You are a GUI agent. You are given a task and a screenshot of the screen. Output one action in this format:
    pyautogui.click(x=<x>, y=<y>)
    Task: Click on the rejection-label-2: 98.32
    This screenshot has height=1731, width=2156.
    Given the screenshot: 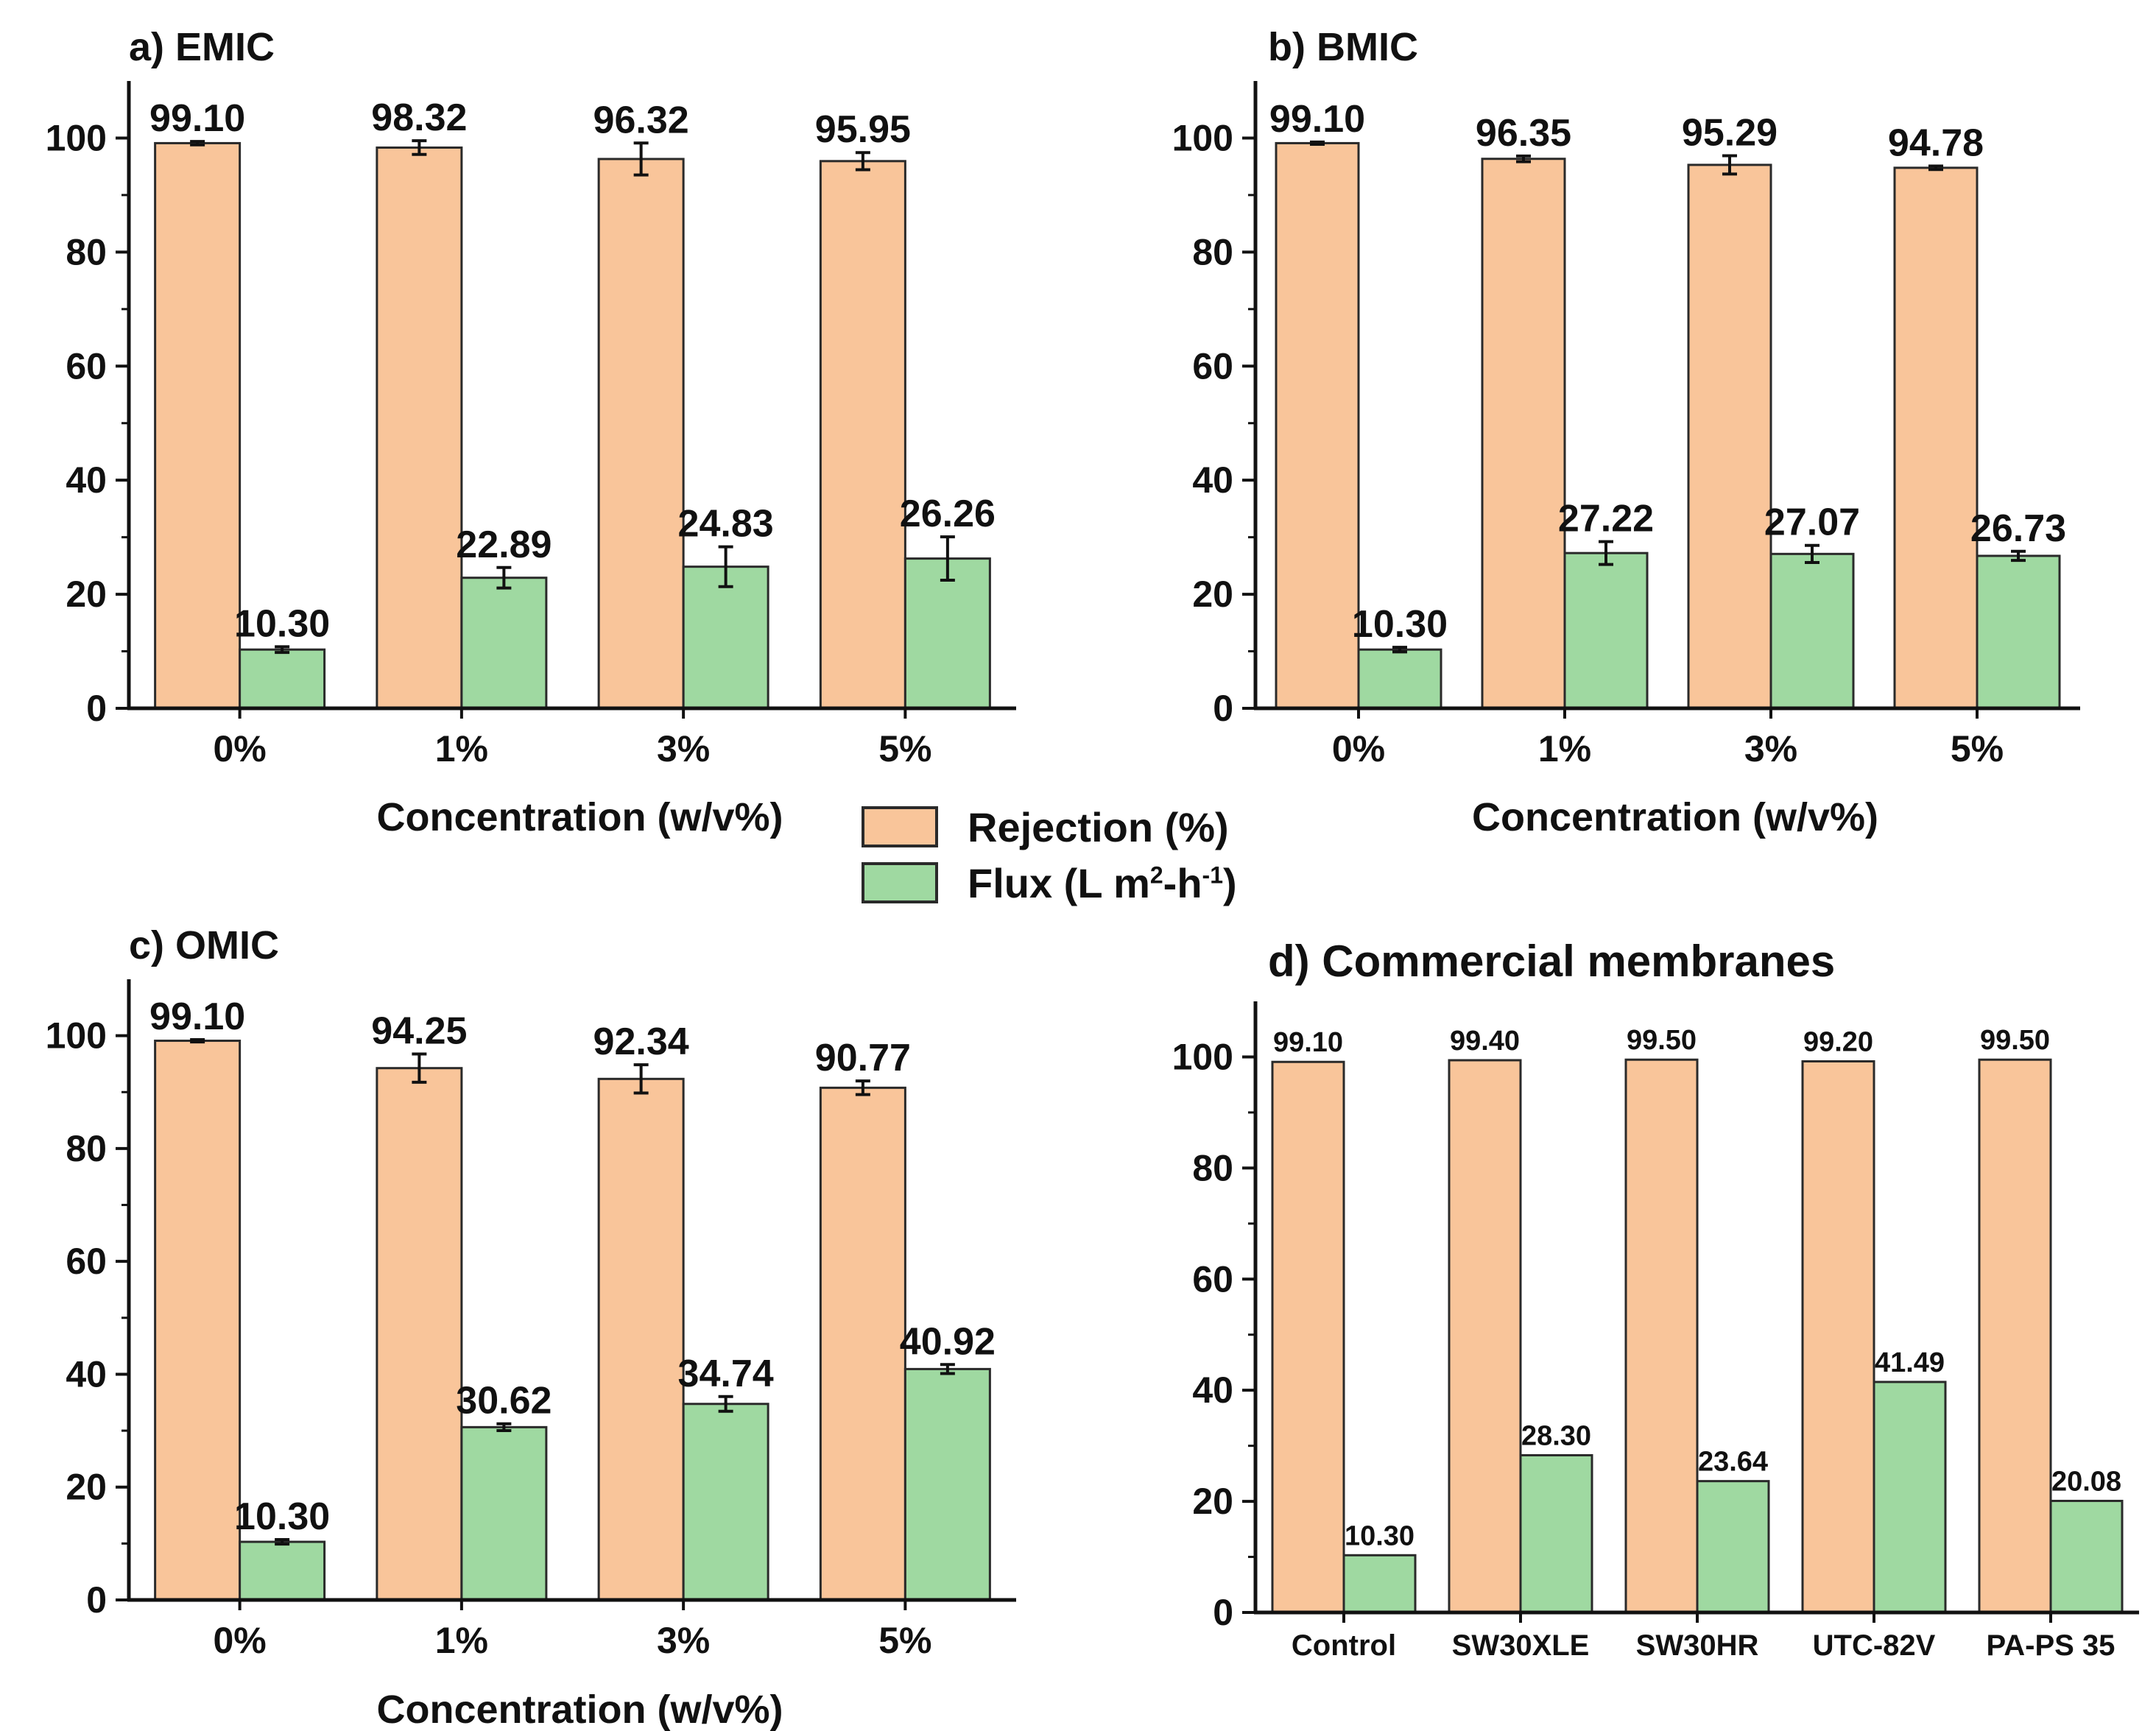 What is the action you would take?
    pyautogui.click(x=419, y=117)
    